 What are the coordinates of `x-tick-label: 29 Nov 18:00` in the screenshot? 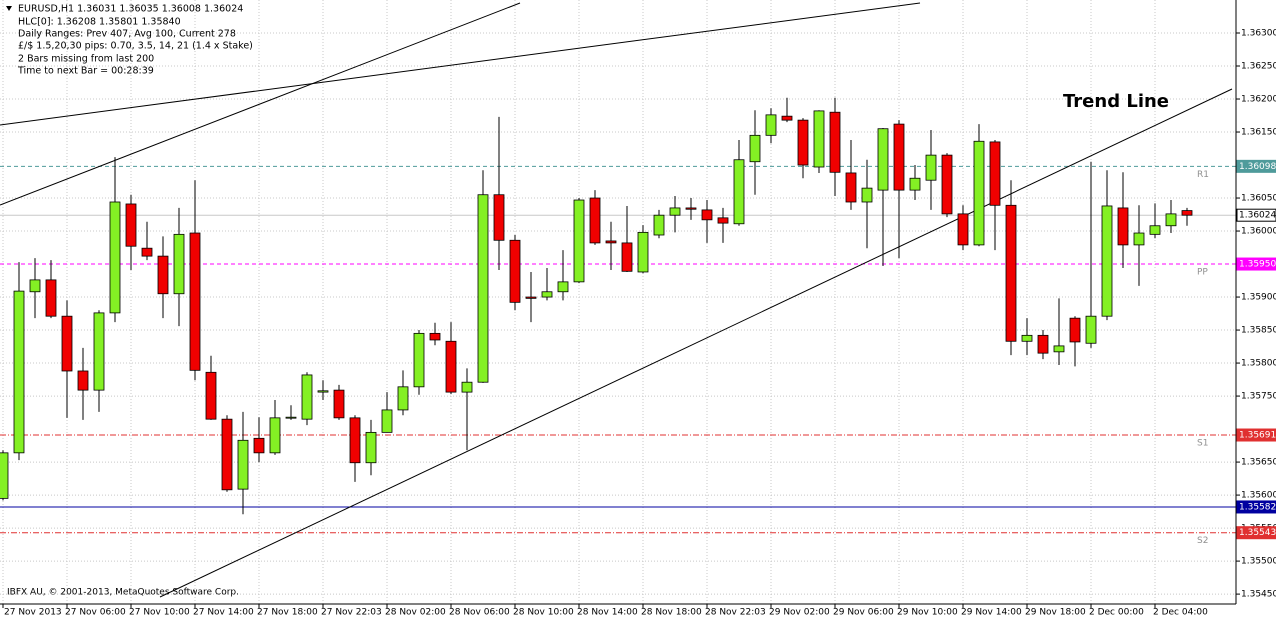 It's located at (1055, 613).